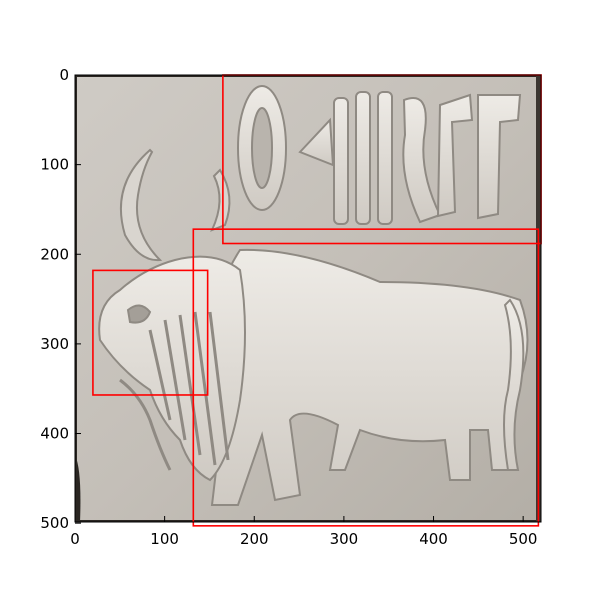 The width and height of the screenshot is (600, 600). I want to click on x-tick-label: 300, so click(344, 539).